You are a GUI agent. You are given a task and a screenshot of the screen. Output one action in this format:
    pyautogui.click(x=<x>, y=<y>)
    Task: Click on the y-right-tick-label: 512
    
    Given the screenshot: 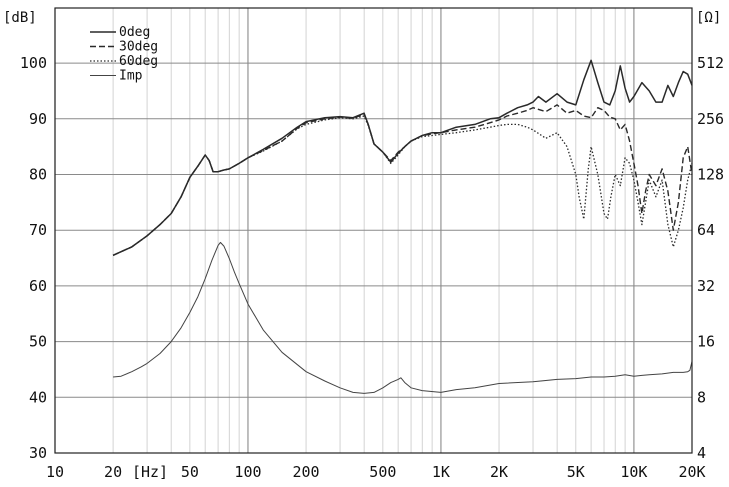 What is the action you would take?
    pyautogui.click(x=710, y=63)
    